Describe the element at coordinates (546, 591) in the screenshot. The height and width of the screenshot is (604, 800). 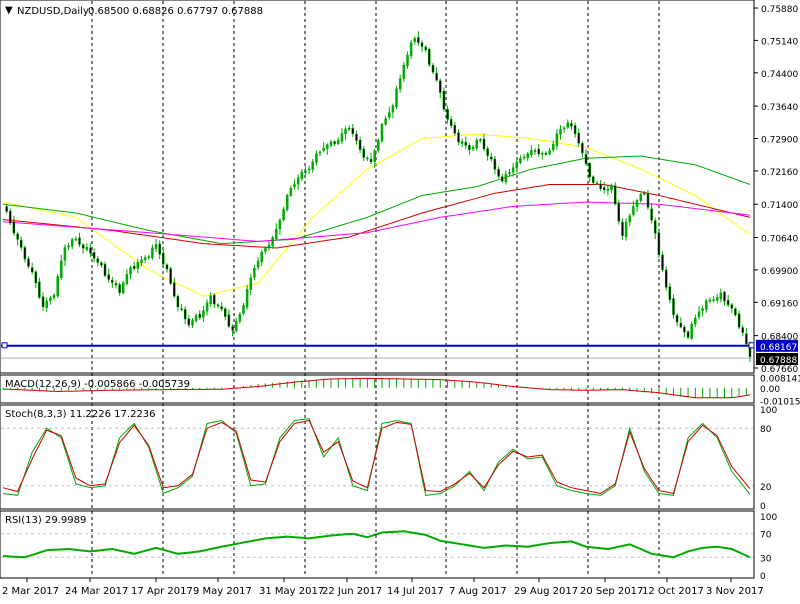
I see `date-tick-label: 29 Aug 2017` at that location.